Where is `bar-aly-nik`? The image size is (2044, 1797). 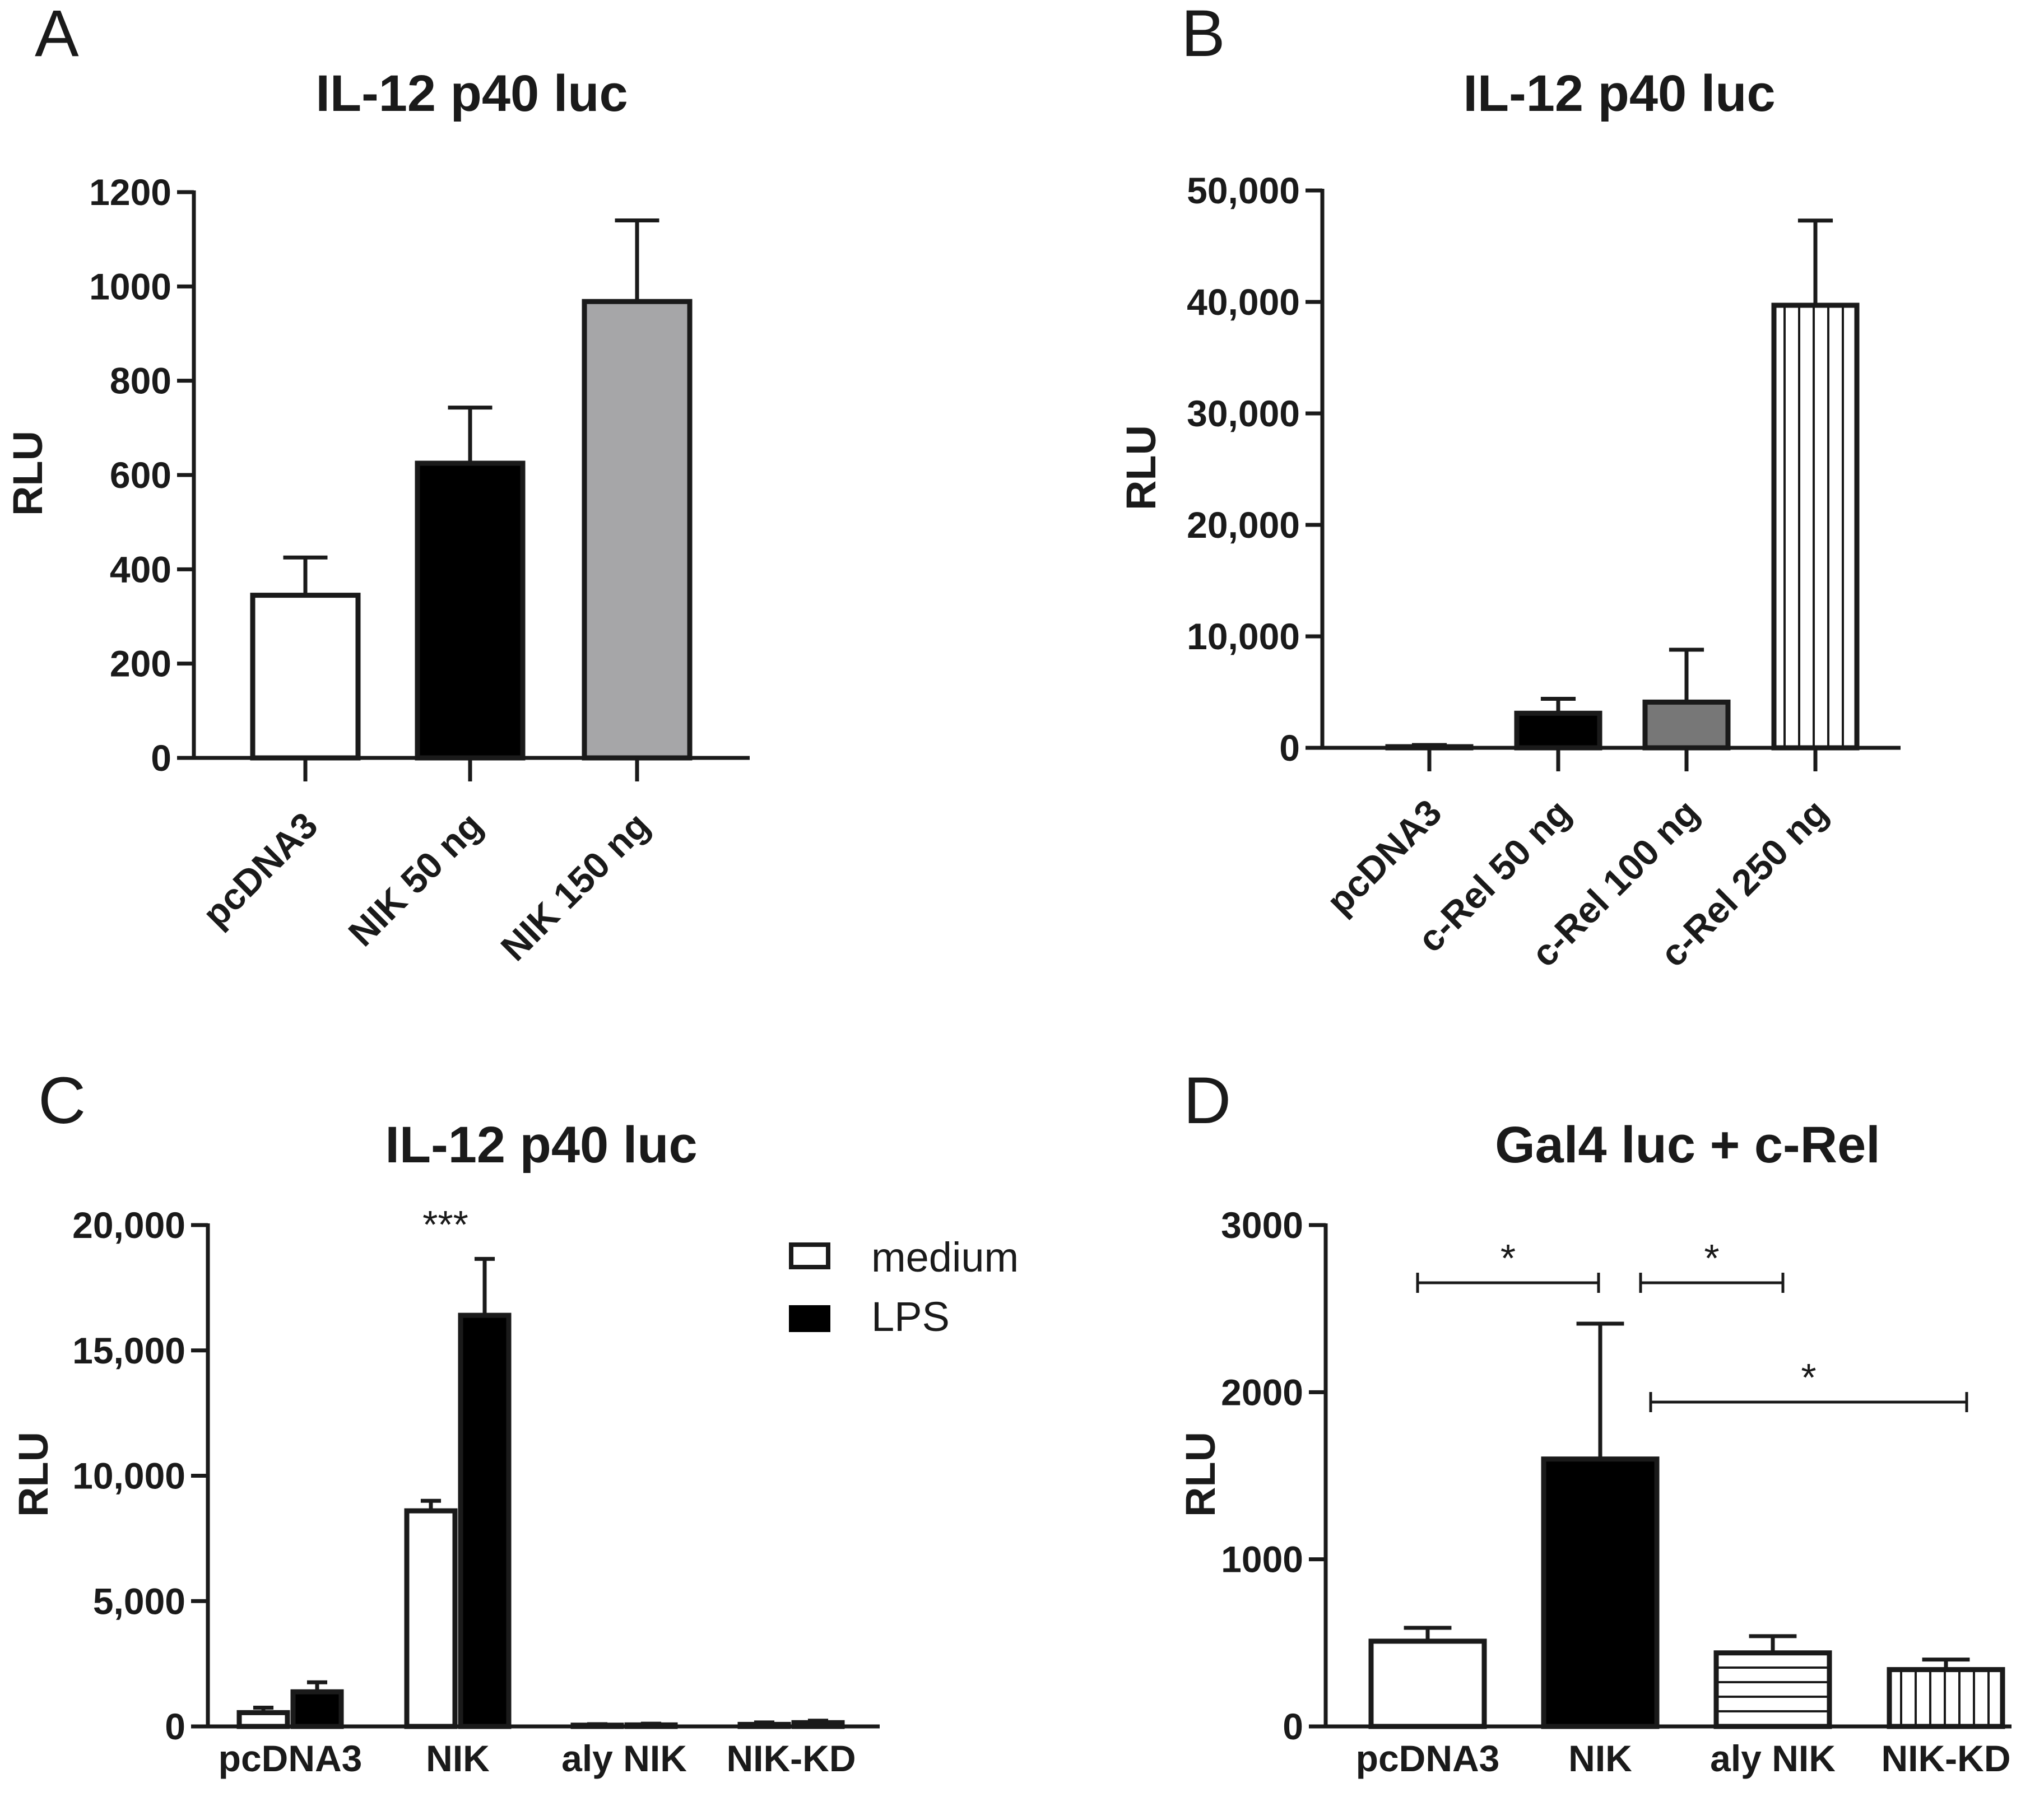
bar-aly-nik is located at coordinates (1772, 1689).